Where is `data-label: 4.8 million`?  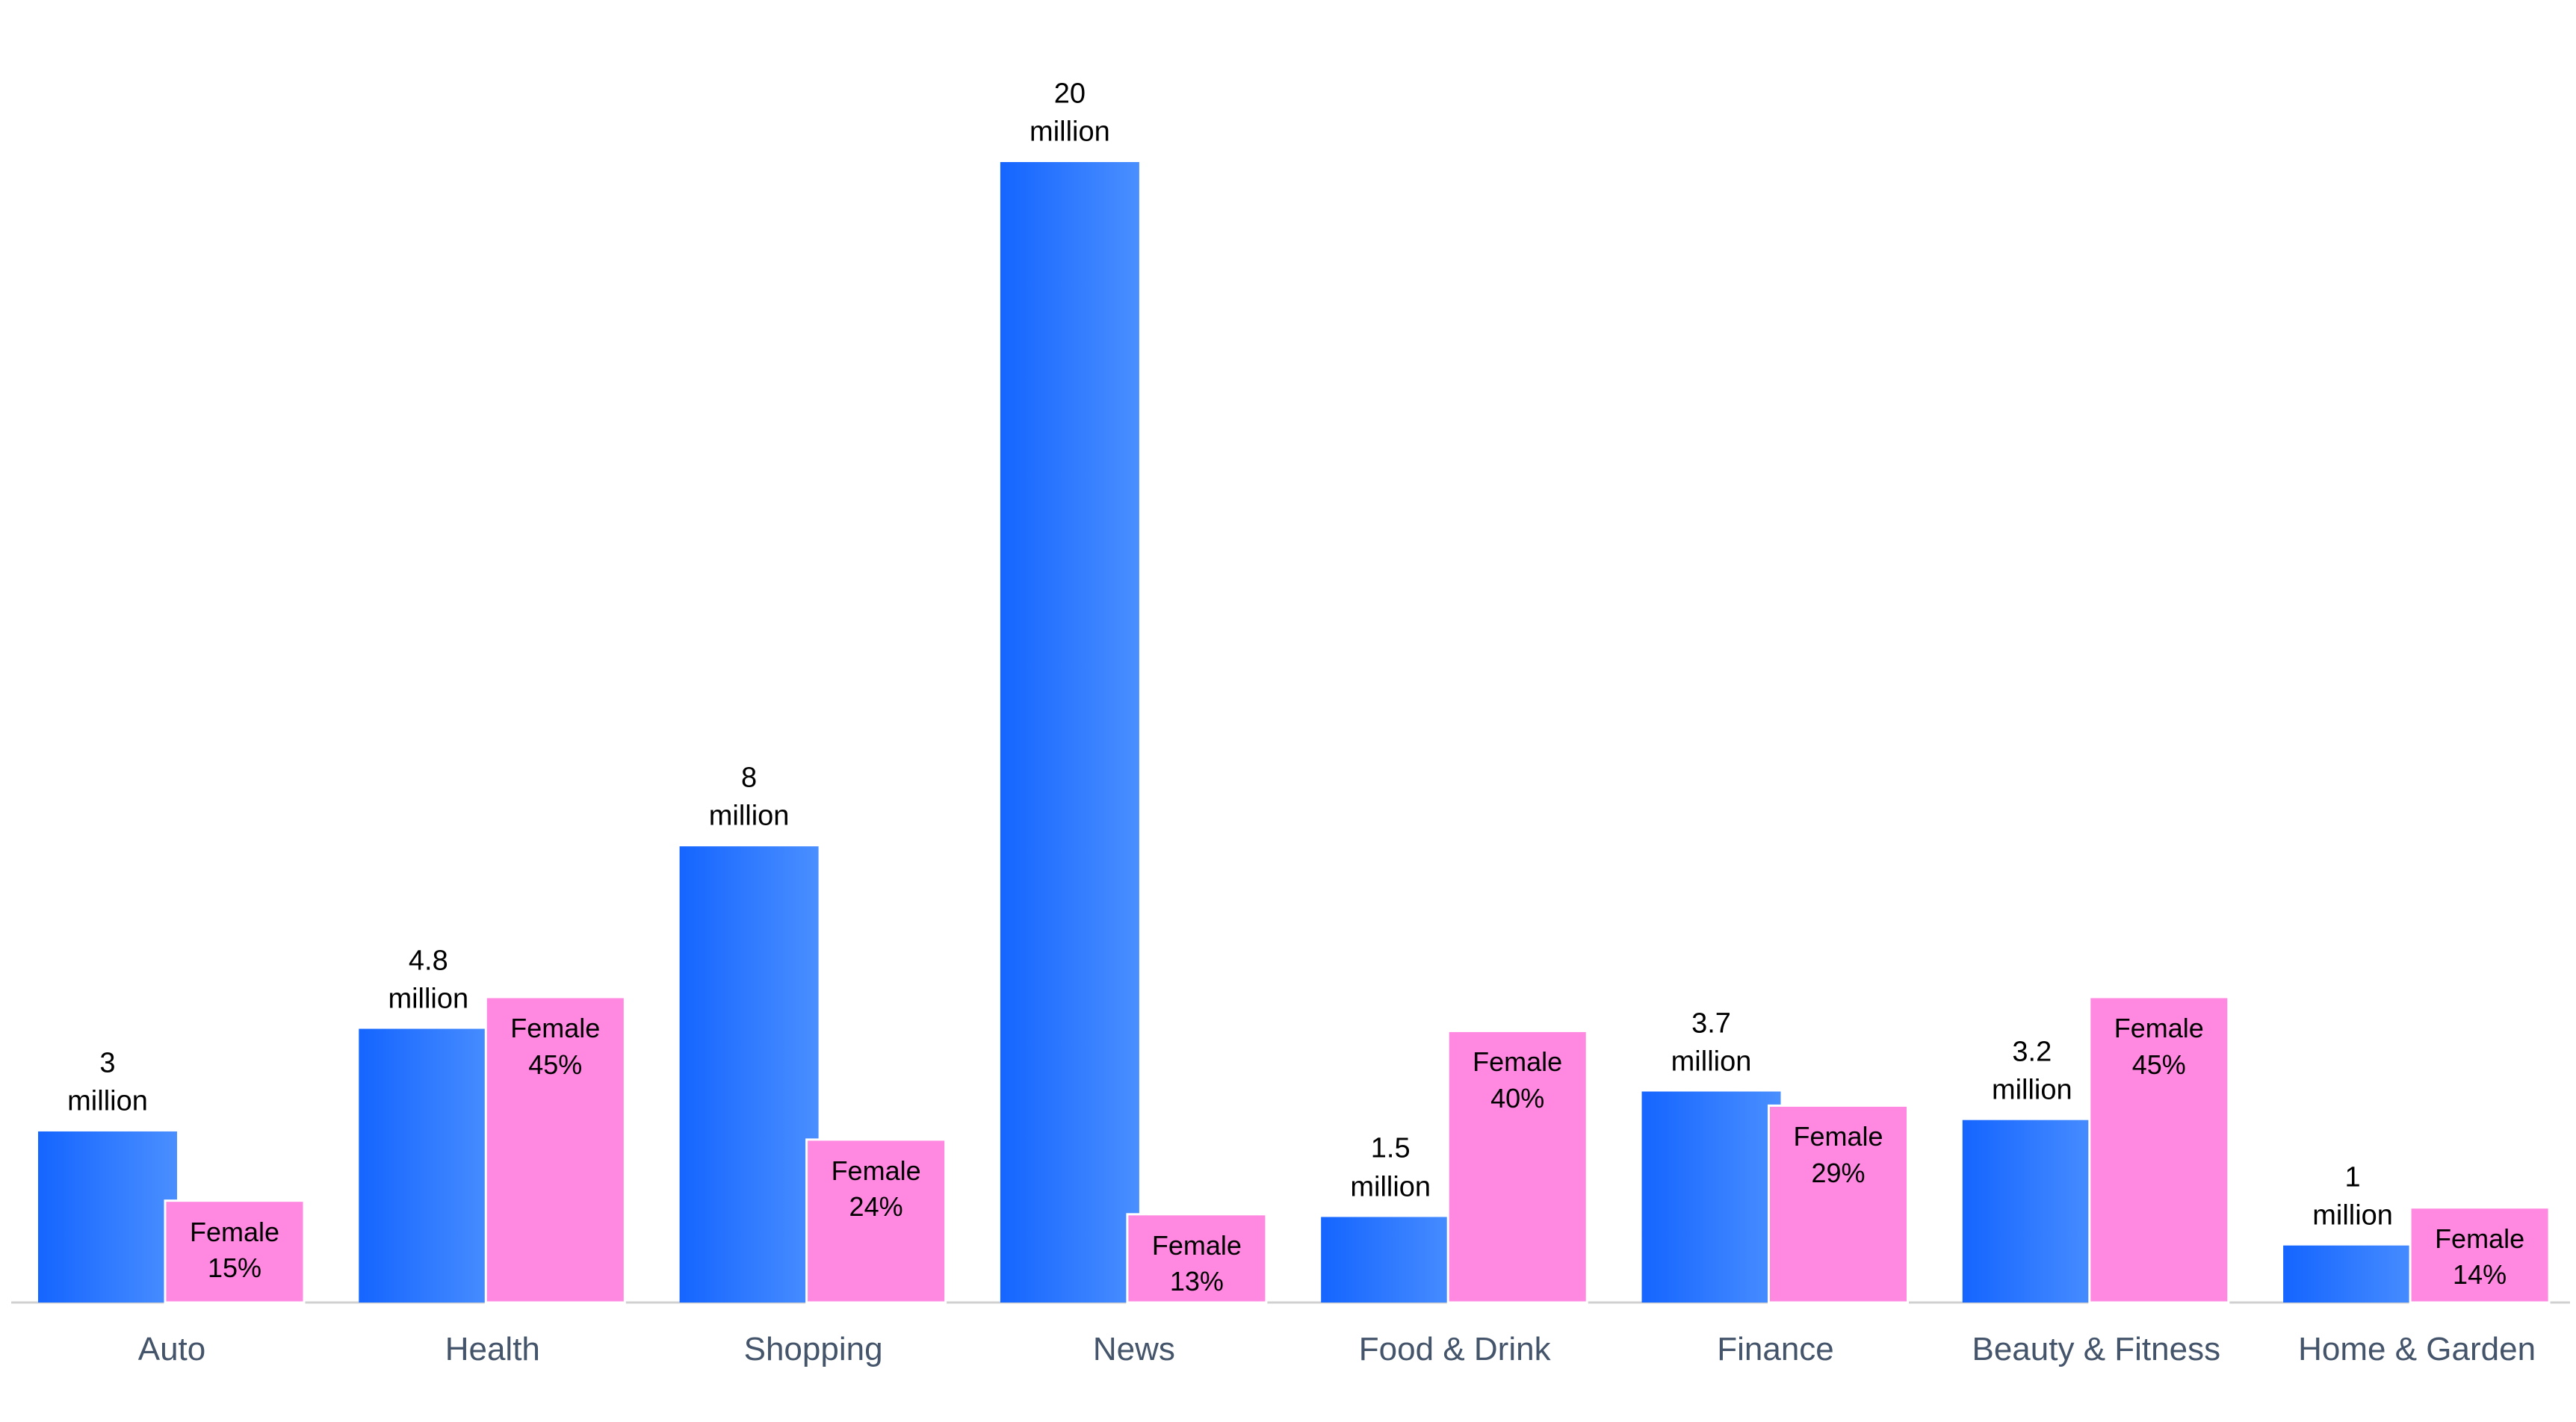
data-label: 4.8 million is located at coordinates (428, 979).